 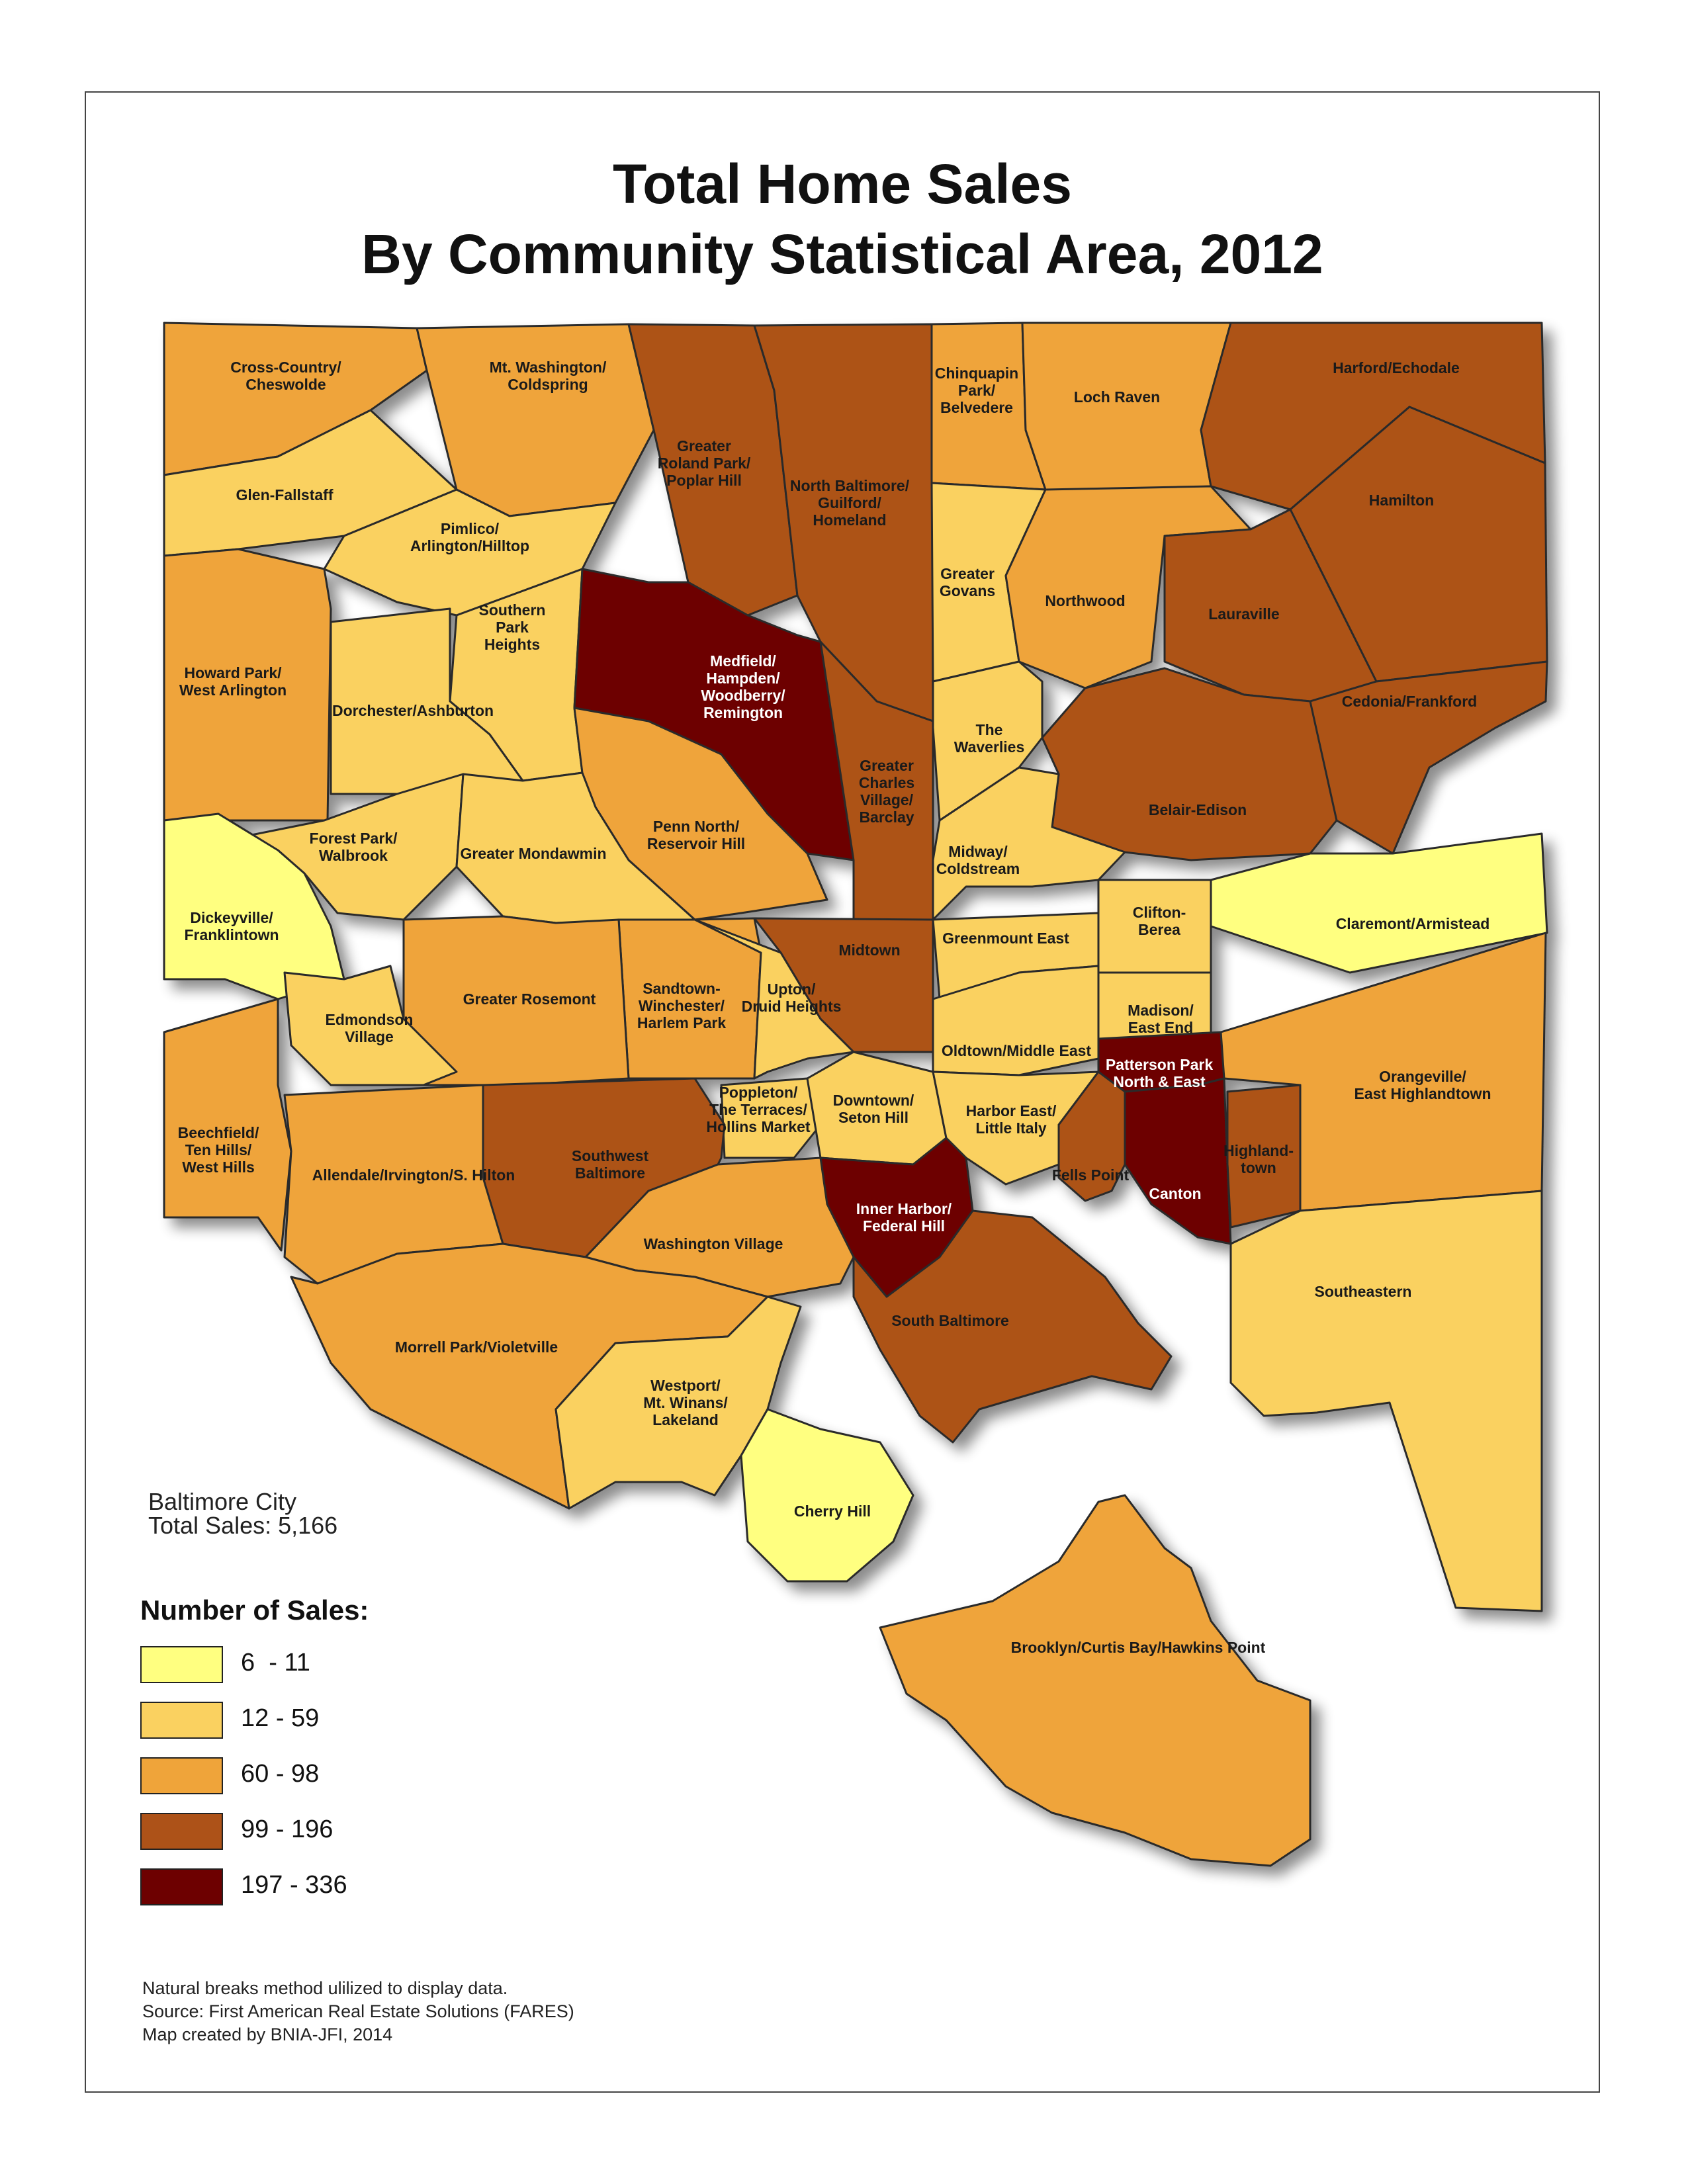 I want to click on csa-label: Cross-Country/Cheswolde, so click(x=285, y=376).